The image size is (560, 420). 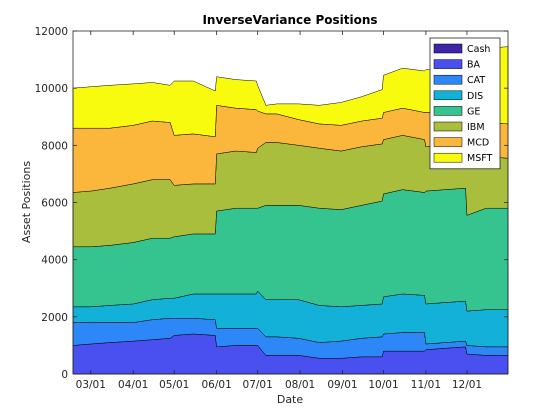 What do you see at coordinates (300, 385) in the screenshot?
I see `x-tick-label: 08/01` at bounding box center [300, 385].